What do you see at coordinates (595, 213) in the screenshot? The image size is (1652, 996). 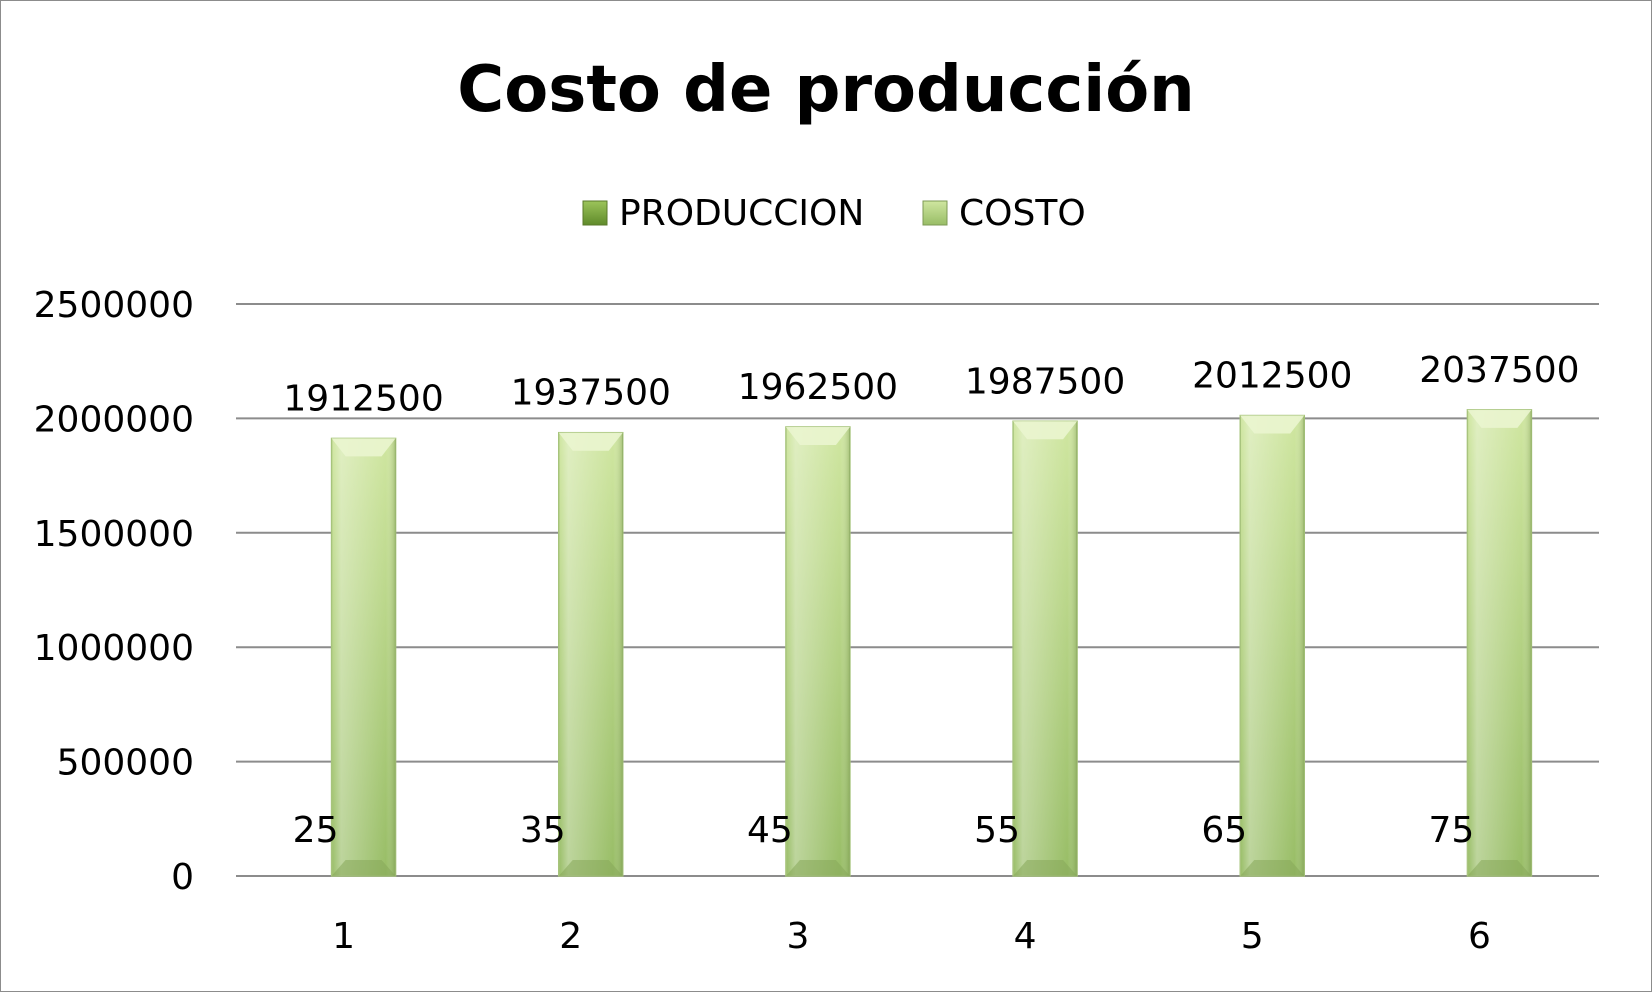 I see `legend-swatch-produccion` at bounding box center [595, 213].